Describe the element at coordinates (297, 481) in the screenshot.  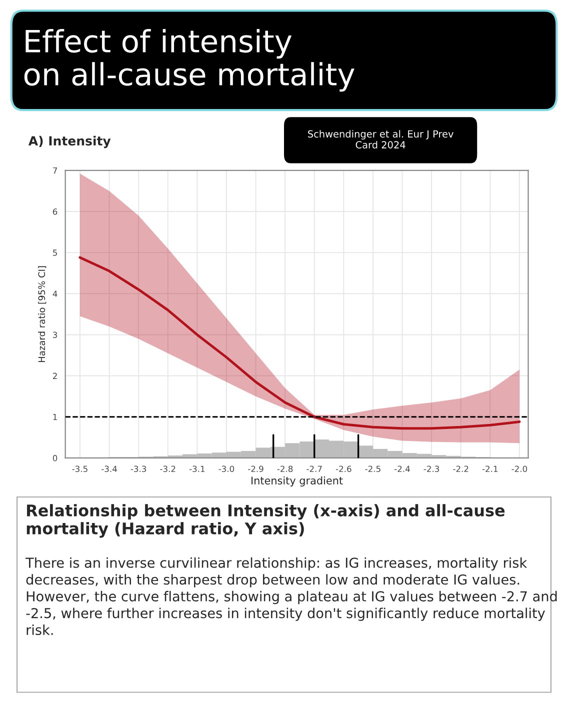
I see `x-axis-title: Intensity gradient` at that location.